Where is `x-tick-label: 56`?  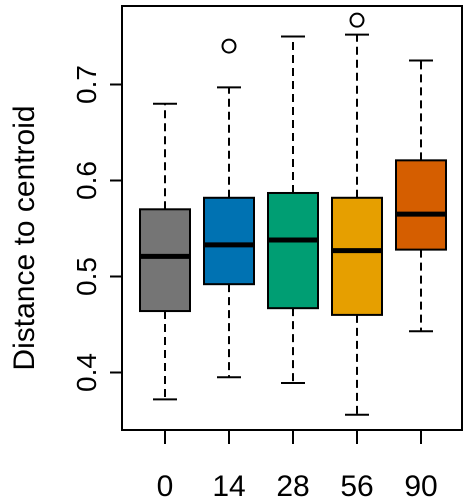 x-tick-label: 56 is located at coordinates (356, 486).